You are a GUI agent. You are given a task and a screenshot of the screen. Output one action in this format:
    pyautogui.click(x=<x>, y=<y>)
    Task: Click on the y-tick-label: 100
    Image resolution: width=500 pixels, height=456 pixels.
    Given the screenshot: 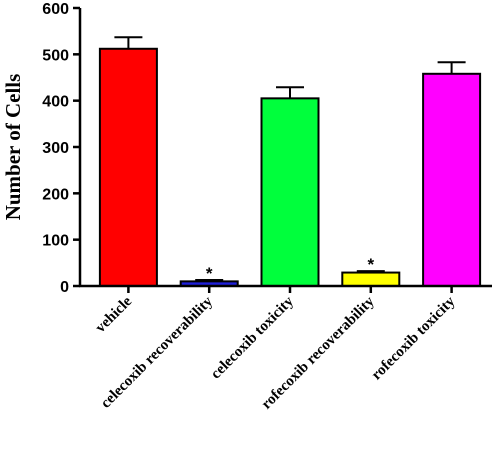 What is the action you would take?
    pyautogui.click(x=55, y=241)
    